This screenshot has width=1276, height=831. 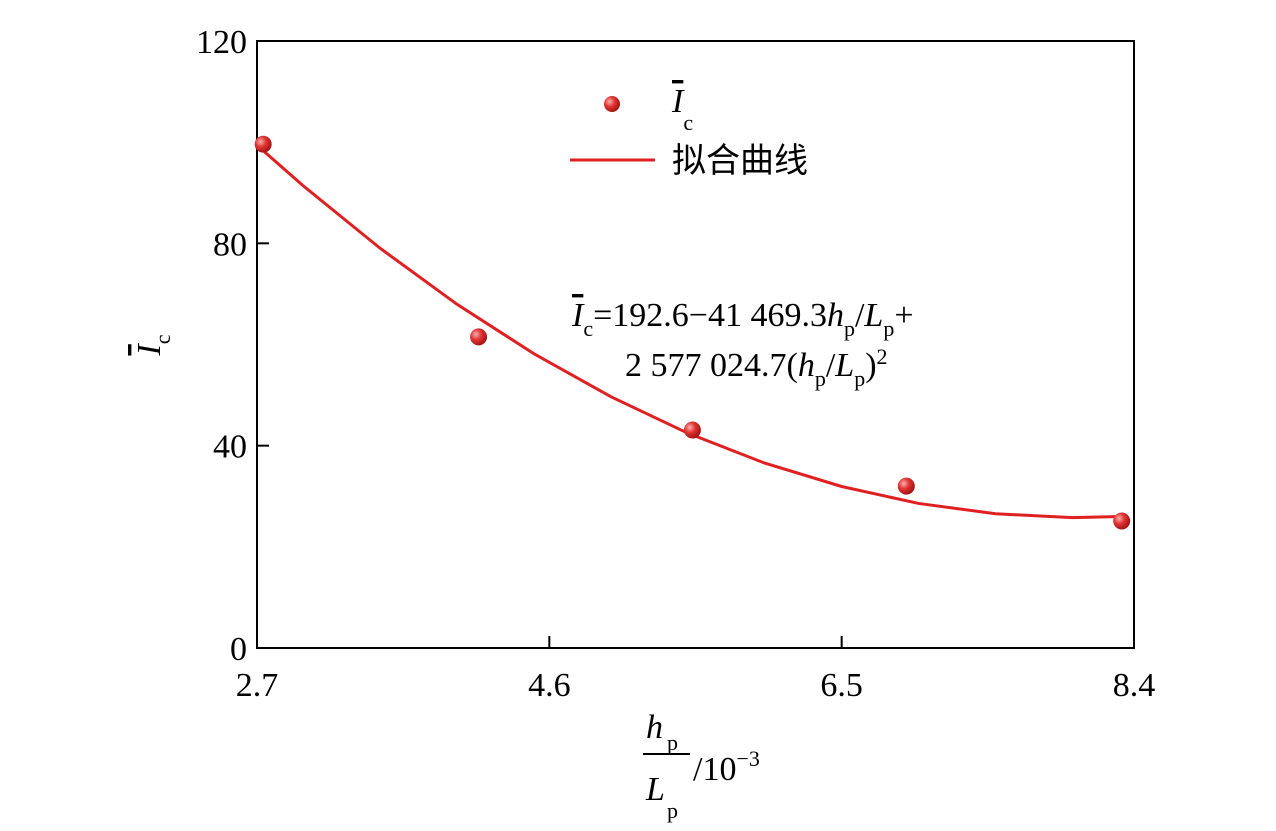 I want to click on equation-line-1: Ic=192.6−41 469.3hp/Lp+, so click(x=742, y=319).